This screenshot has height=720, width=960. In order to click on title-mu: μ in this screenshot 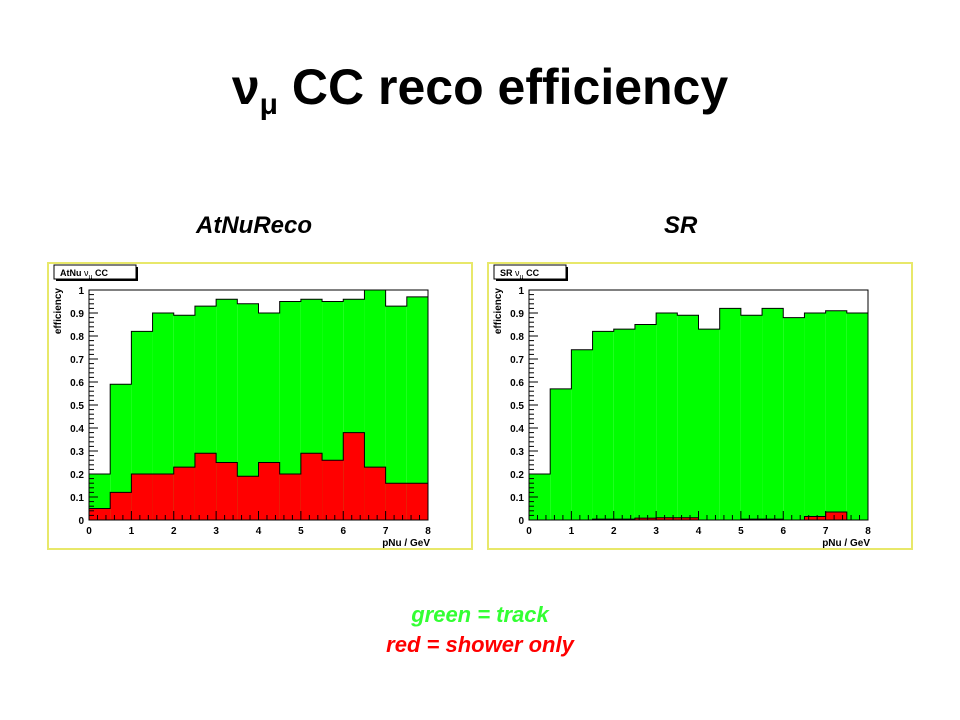, I will do `click(268, 104)`.